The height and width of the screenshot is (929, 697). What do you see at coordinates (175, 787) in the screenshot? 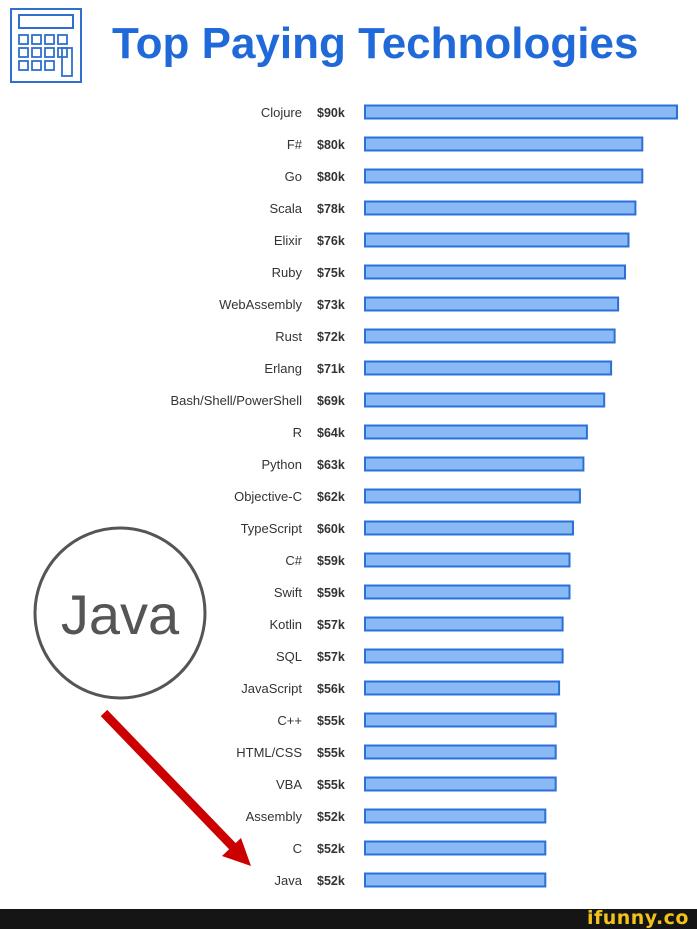
I see `red-arrow` at bounding box center [175, 787].